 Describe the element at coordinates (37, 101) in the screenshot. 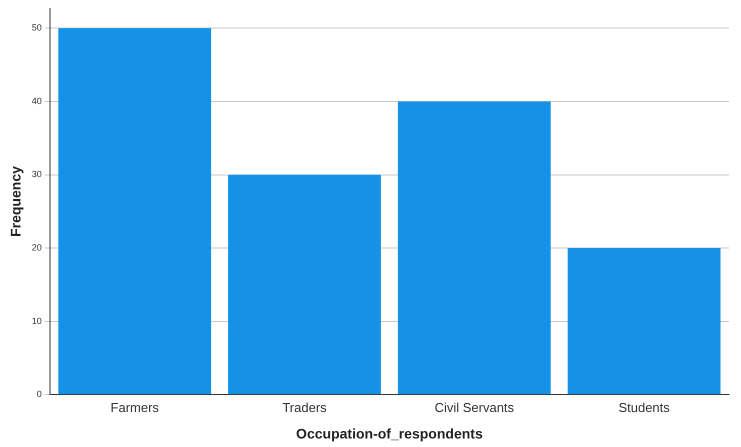

I see `y-tick-label: 40` at that location.